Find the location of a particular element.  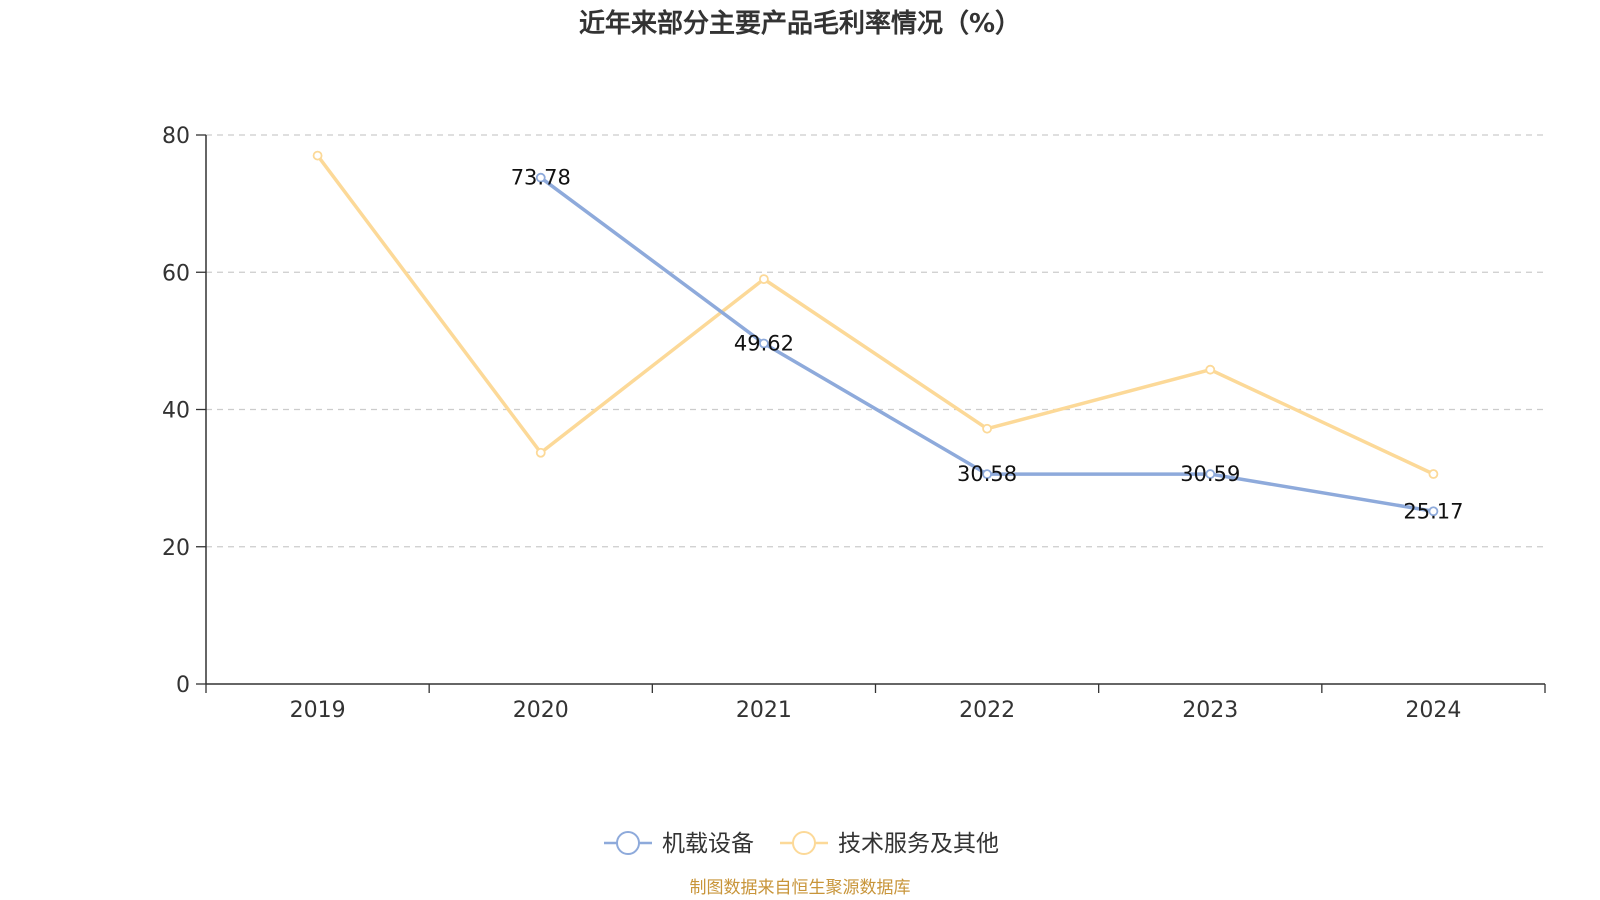

y-tick-label: 0 is located at coordinates (183, 685).